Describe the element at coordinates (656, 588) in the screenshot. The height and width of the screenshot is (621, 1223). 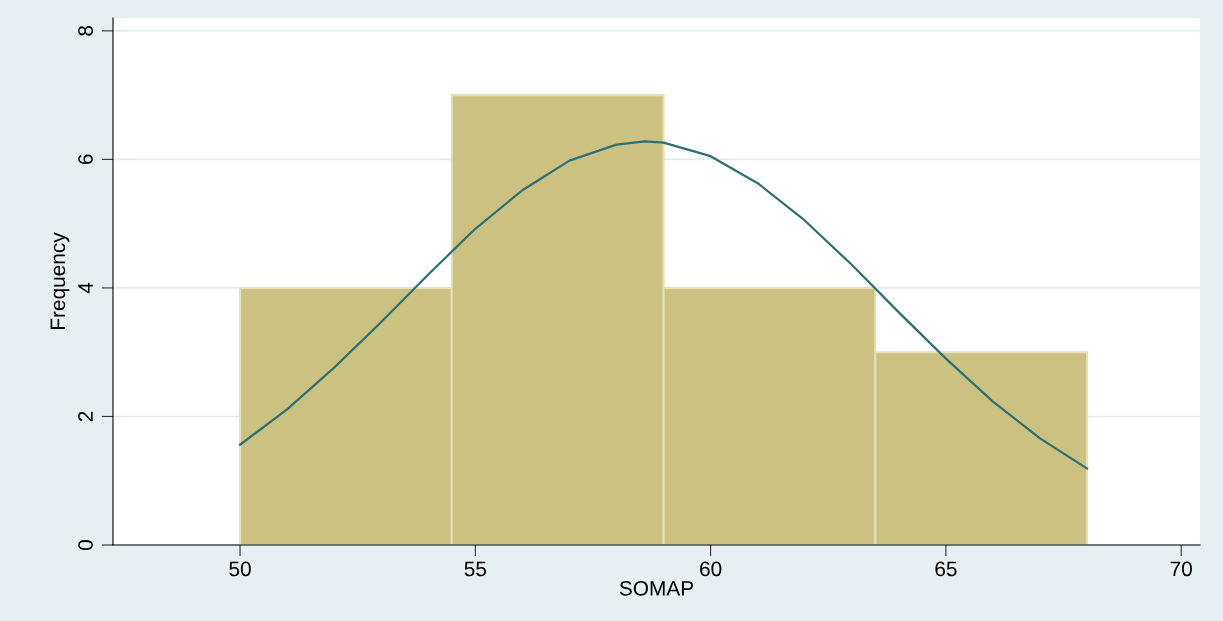
I see `x-axis-title: SOMAP` at that location.